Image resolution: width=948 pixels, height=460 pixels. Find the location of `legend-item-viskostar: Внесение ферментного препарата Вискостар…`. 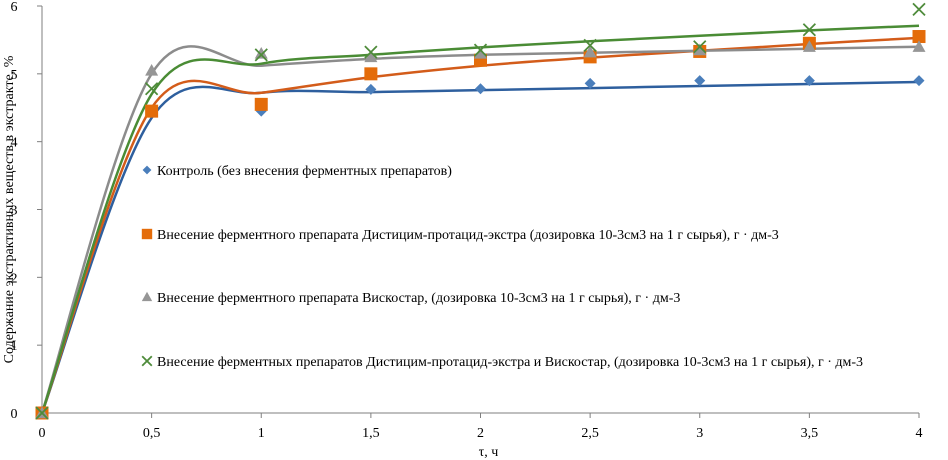

legend-item-viskostar: Внесение ферментного препарата Вискостар… is located at coordinates (410, 298).